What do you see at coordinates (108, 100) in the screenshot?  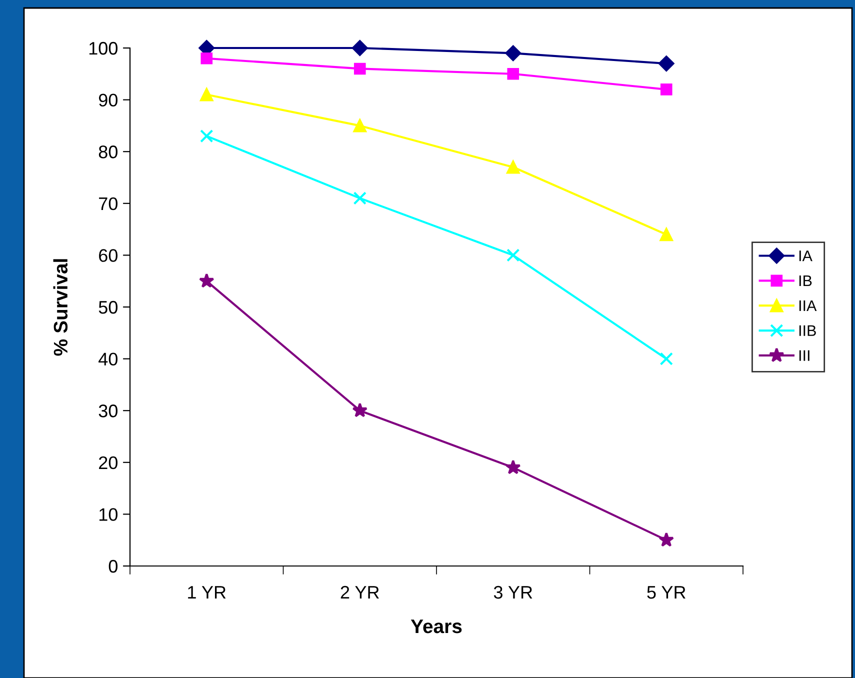 I see `y-tick-label: 90` at bounding box center [108, 100].